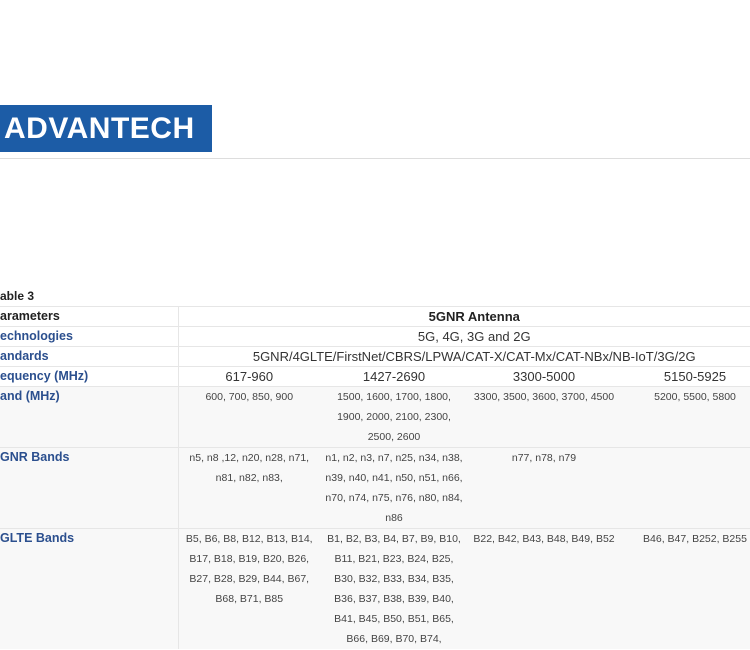 Image resolution: width=750 pixels, height=650 pixels. Describe the element at coordinates (685, 588) in the screenshot. I see `cell: B46, B47, B252, B255` at that location.